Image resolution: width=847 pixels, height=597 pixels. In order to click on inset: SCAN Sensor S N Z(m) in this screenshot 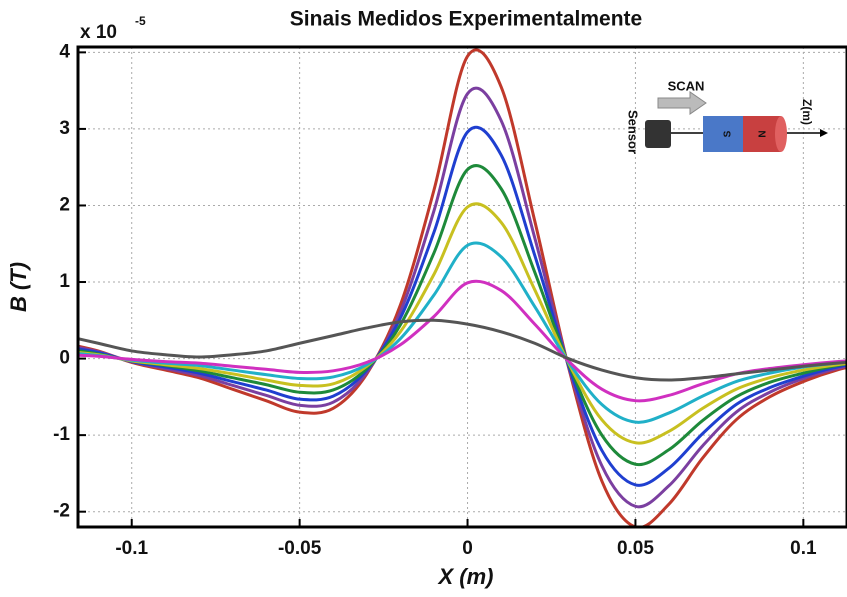, I will do `click(727, 116)`.